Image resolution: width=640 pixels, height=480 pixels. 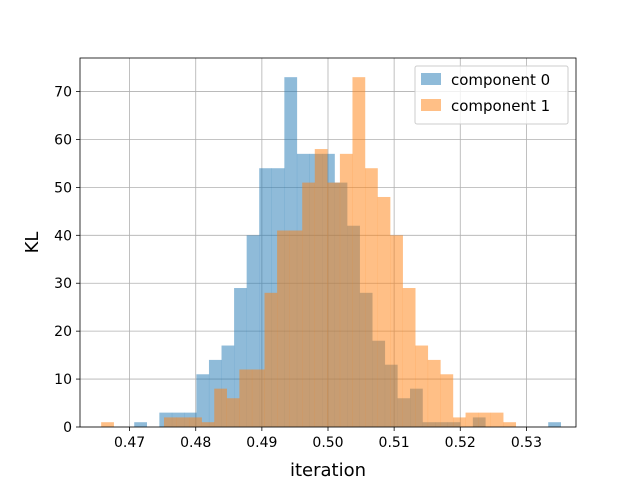 I want to click on x-tick-label: 0.47, so click(x=129, y=443).